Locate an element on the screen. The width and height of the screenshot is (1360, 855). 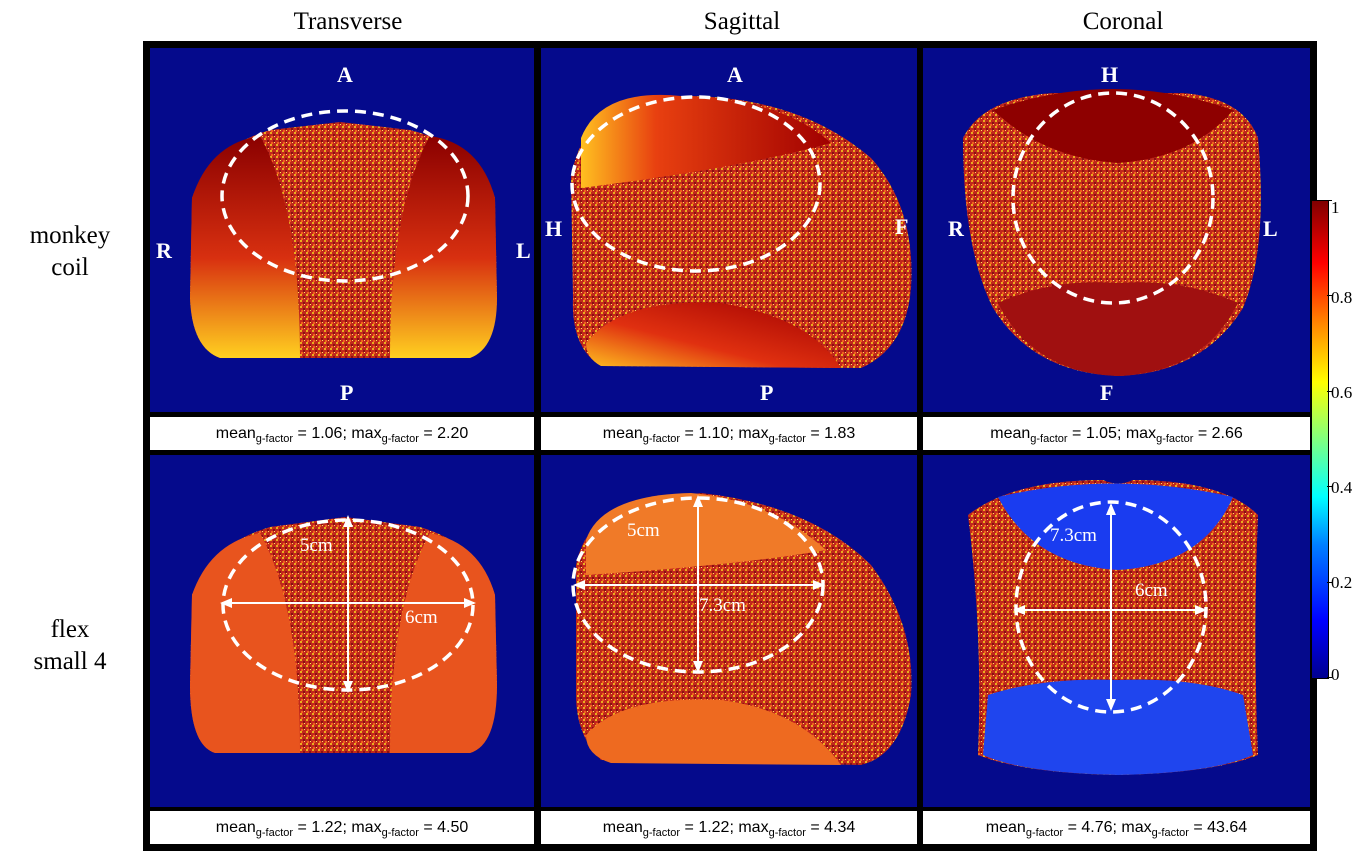
orientation-label-bottom: P is located at coordinates (347, 392).